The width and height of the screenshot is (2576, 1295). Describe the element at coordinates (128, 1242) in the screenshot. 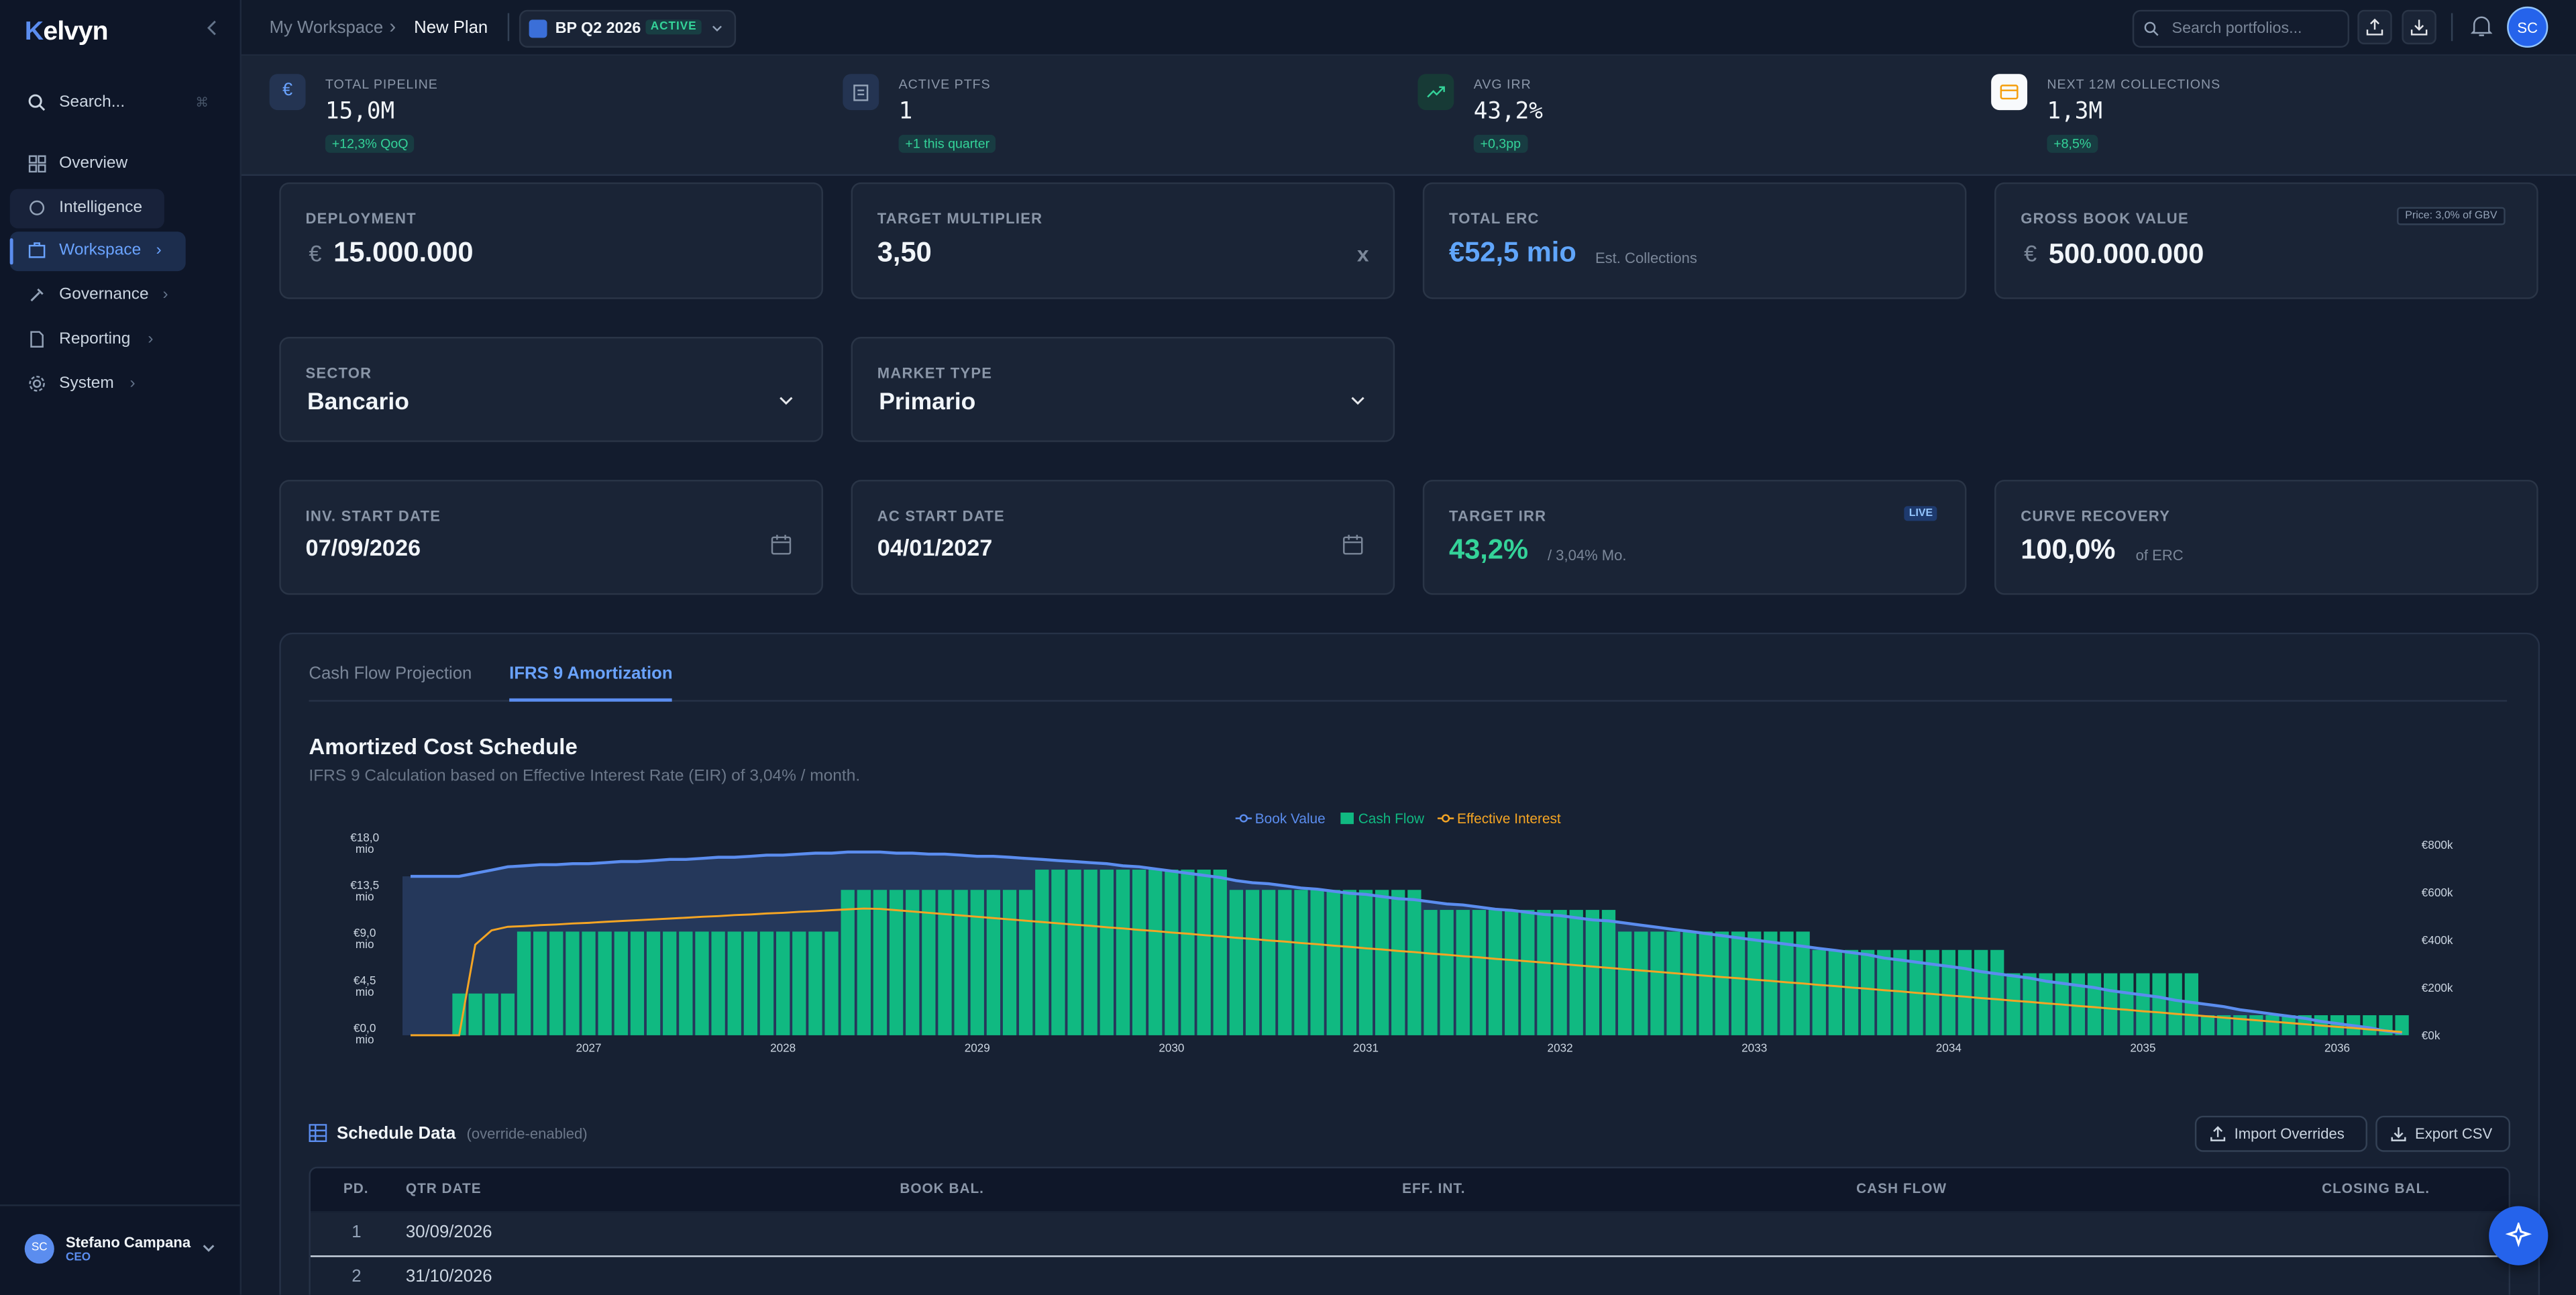

I see `user-name: Stefano Campana` at that location.